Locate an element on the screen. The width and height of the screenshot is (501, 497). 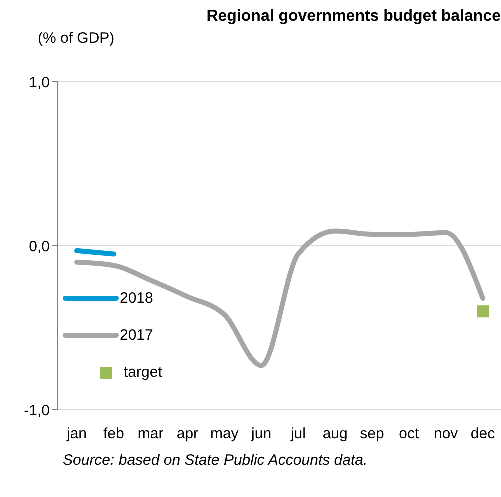
x-tick-label: mar is located at coordinates (151, 434).